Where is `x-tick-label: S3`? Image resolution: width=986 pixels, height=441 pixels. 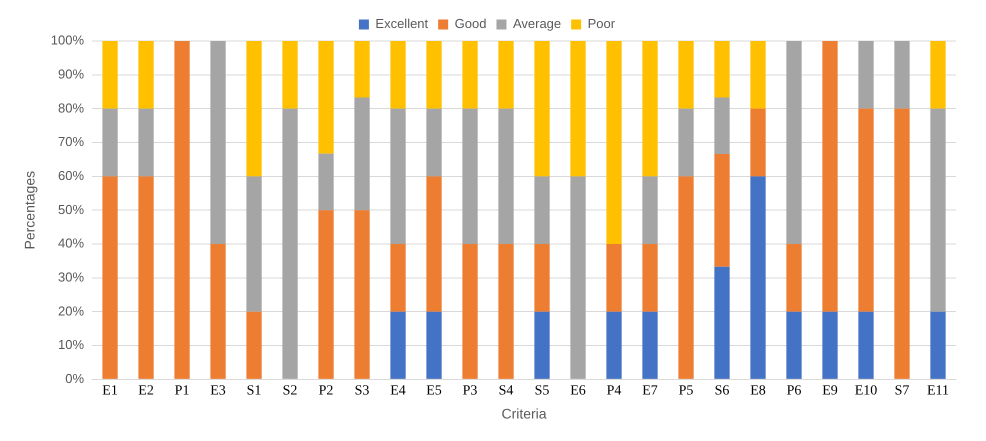
x-tick-label: S3 is located at coordinates (362, 390).